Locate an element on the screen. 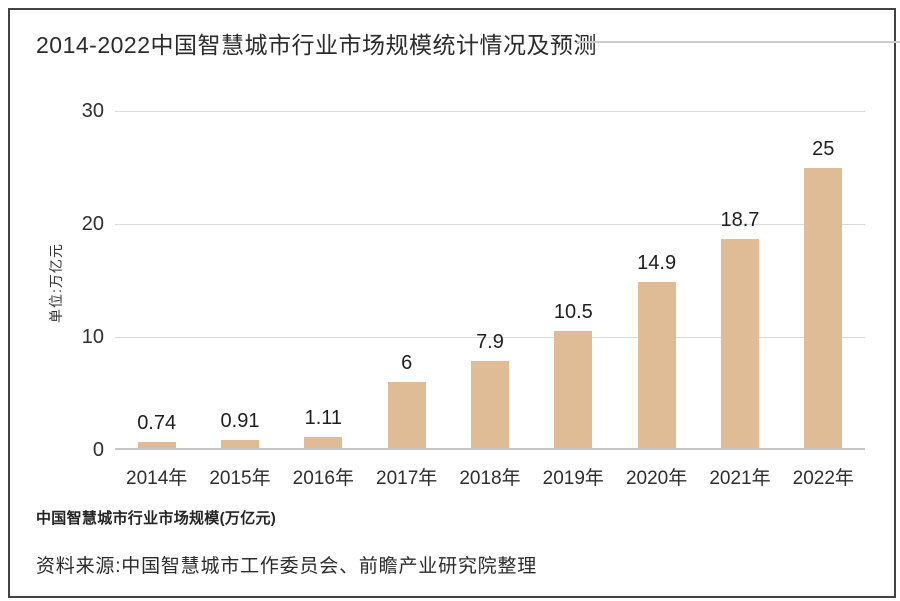 The width and height of the screenshot is (900, 601). bar-value-label: 7.9 is located at coordinates (490, 341).